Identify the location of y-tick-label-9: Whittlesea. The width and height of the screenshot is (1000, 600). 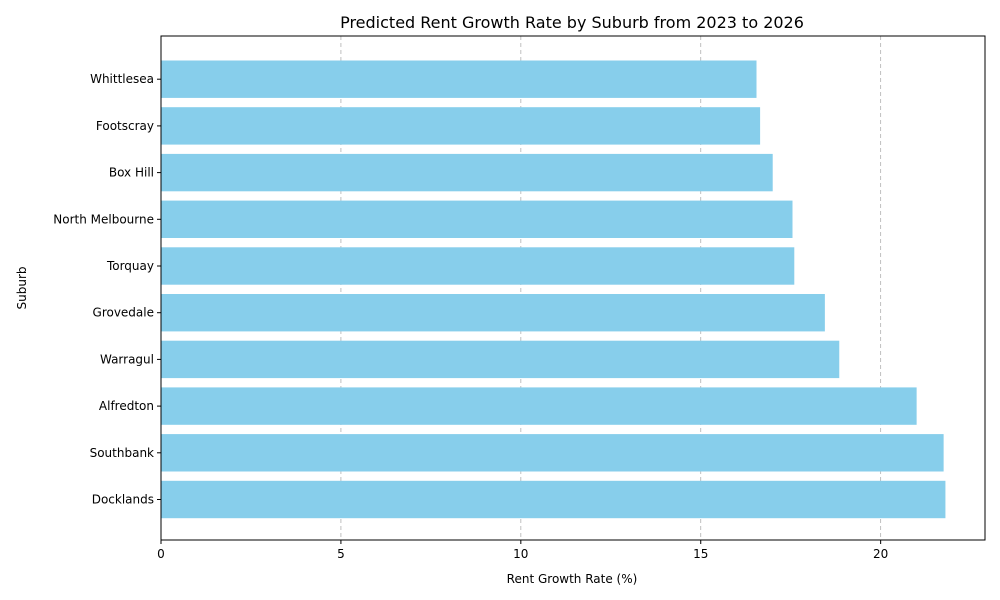
(122, 79).